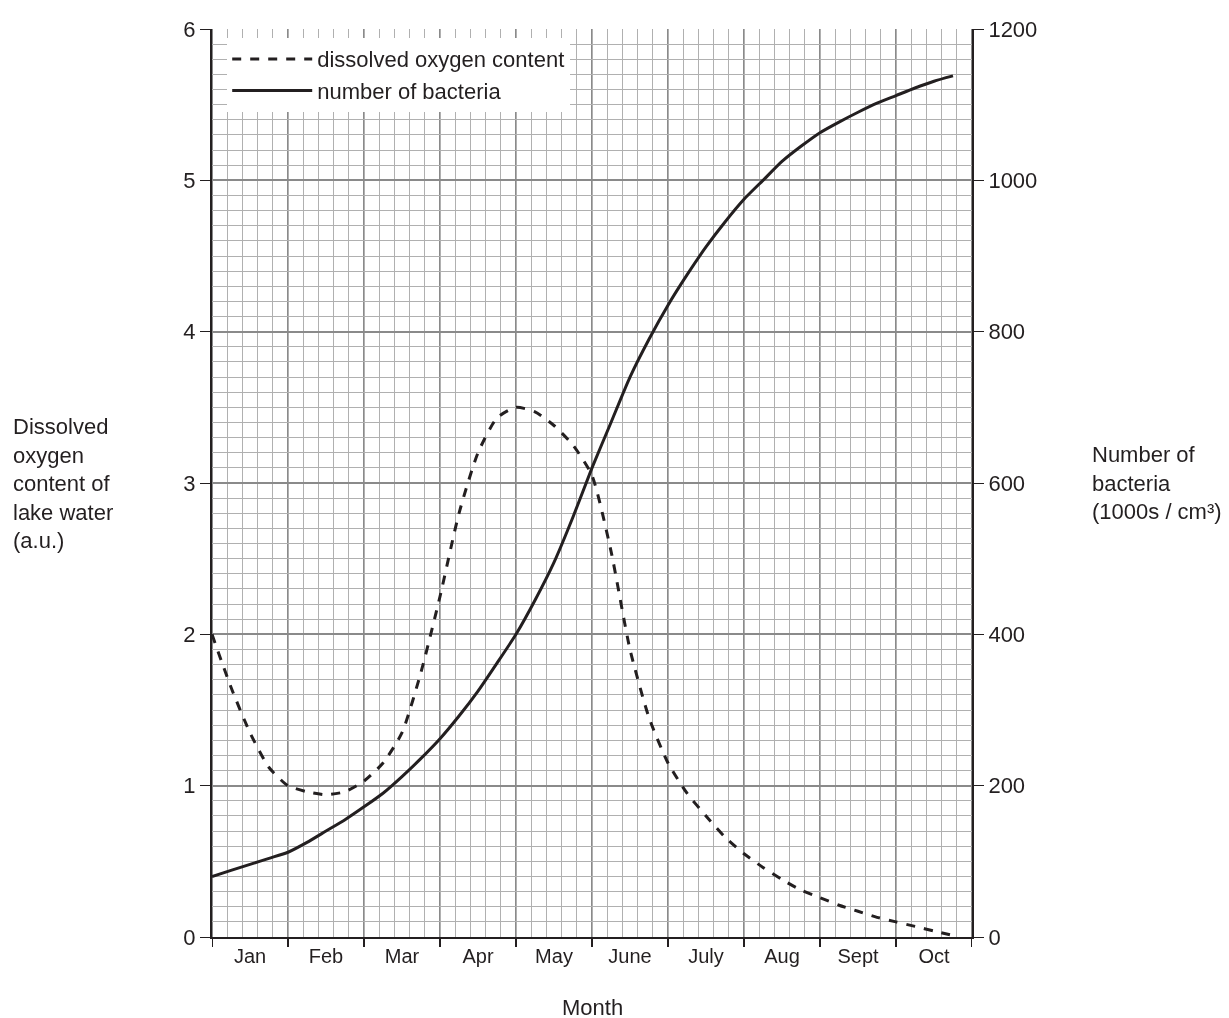 This screenshot has height=1018, width=1229. I want to click on x-tick-label: Apr, so click(478, 956).